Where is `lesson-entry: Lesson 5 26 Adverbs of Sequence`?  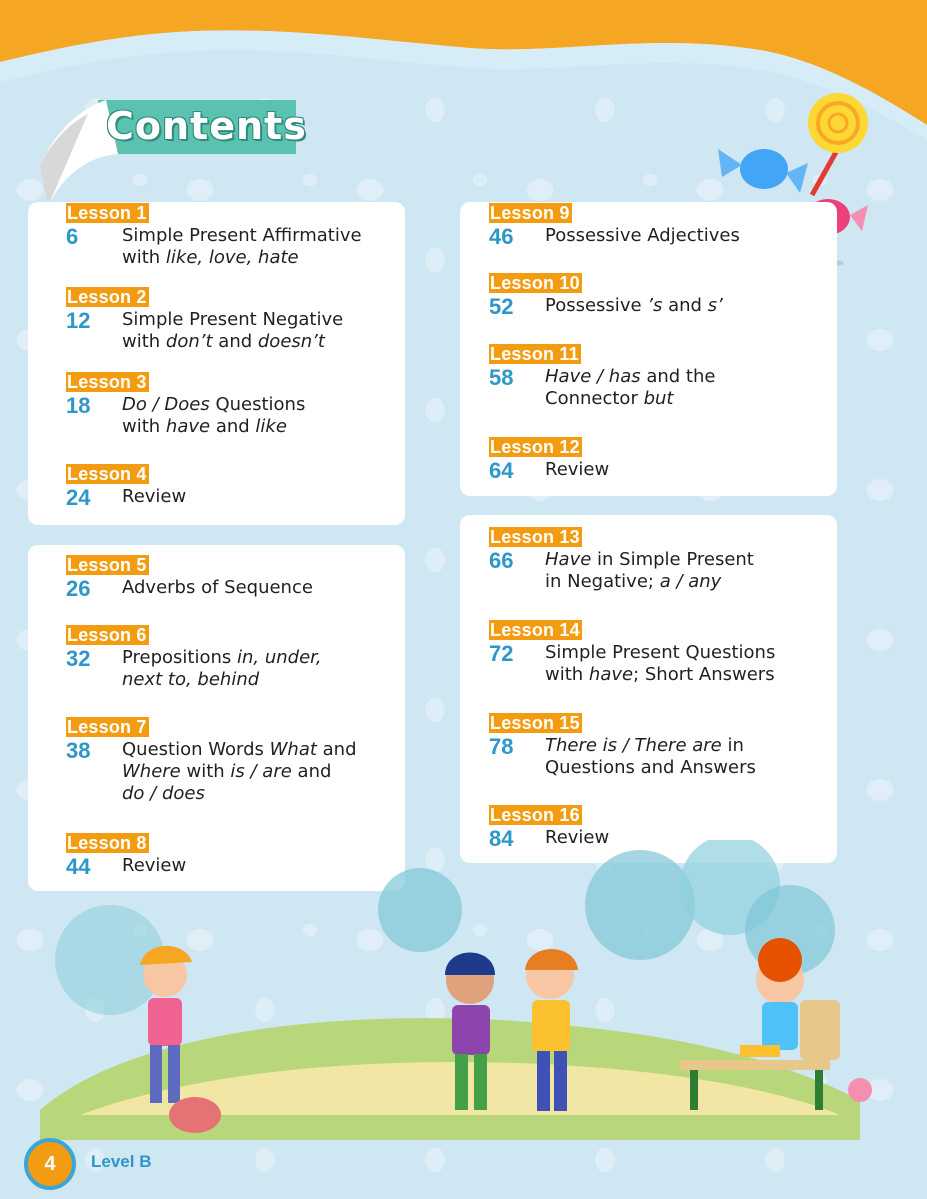 lesson-entry: Lesson 5 26 Adverbs of Sequence is located at coordinates (189, 578).